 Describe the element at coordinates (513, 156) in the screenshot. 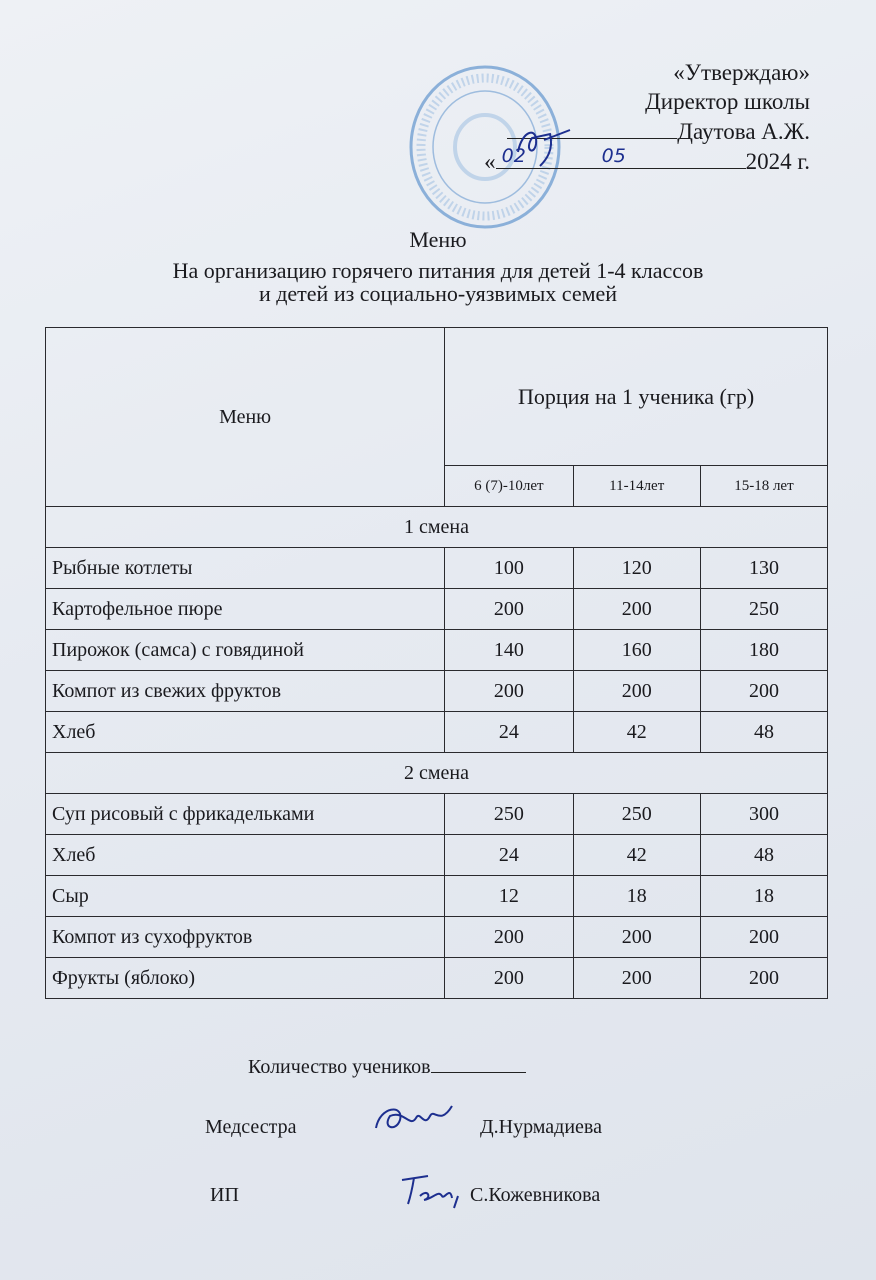

I see `date-day: 02` at that location.